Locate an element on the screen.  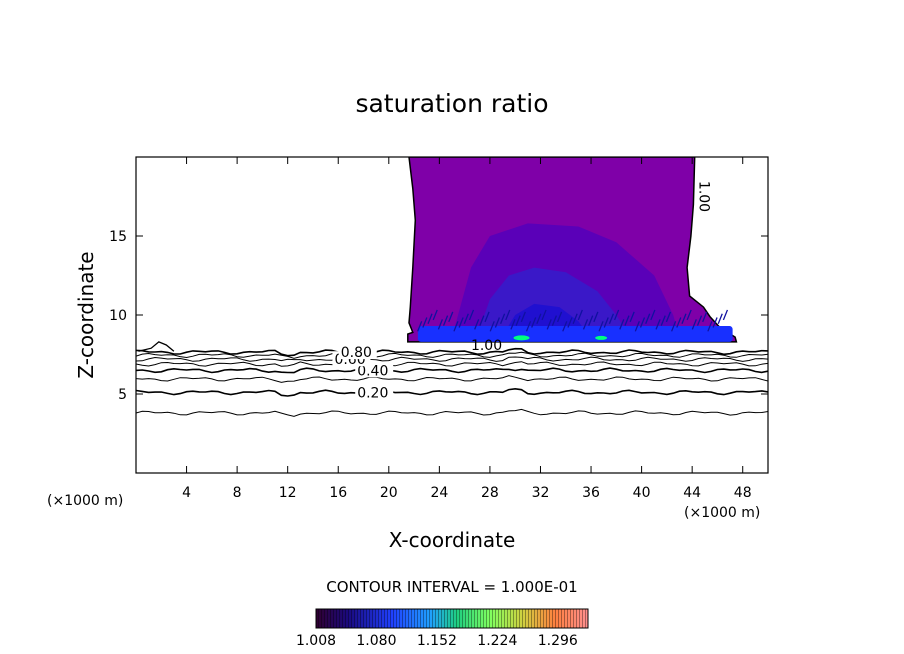
contour-label: 0.20 is located at coordinates (372, 393).